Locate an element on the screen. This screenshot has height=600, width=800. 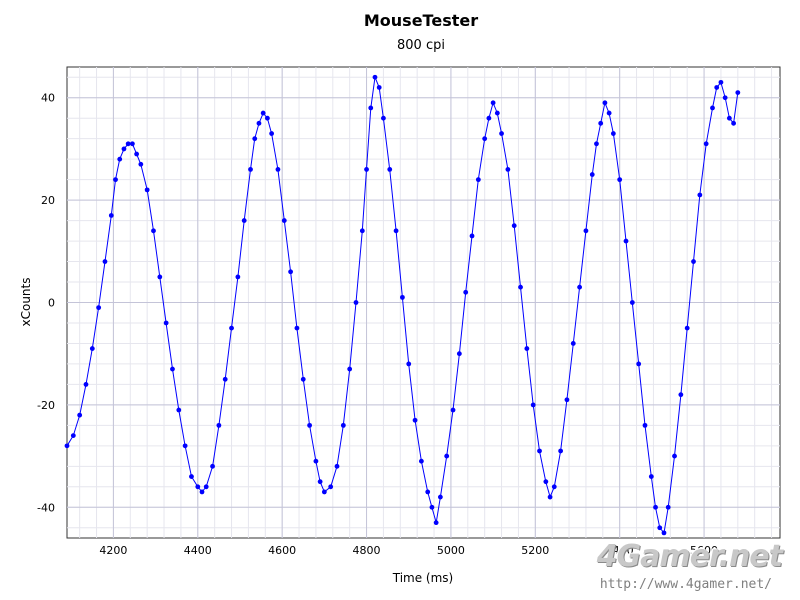
watermark-logo: 4Gamer.net is located at coordinates (689, 556).